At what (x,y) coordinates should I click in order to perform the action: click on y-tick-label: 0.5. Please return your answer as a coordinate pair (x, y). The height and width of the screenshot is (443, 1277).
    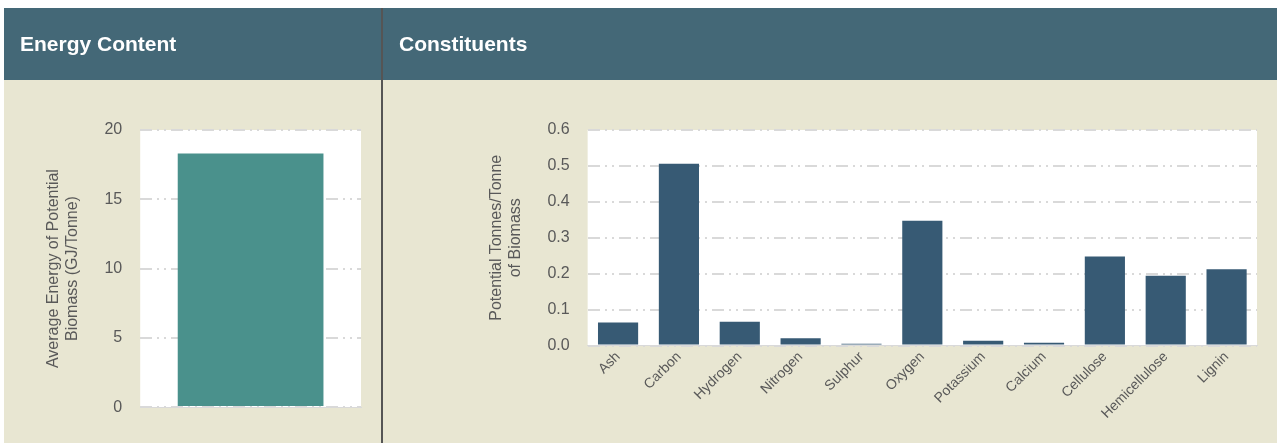
    Looking at the image, I should click on (558, 165).